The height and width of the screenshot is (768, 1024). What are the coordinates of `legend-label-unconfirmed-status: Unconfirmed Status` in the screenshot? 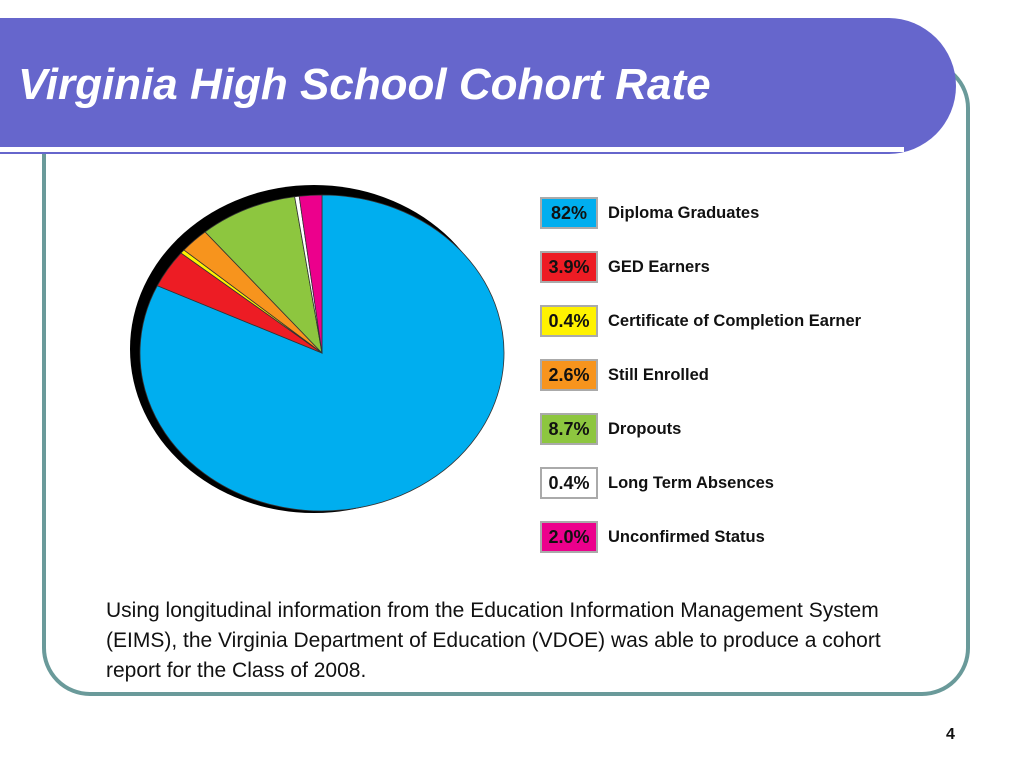 It's located at (686, 536).